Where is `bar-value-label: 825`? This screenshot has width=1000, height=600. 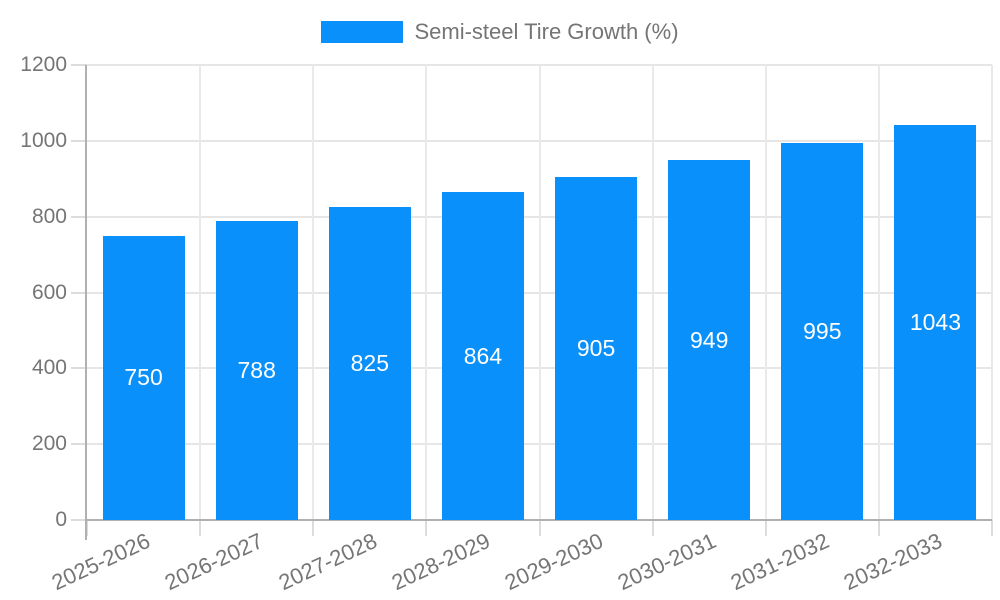
bar-value-label: 825 is located at coordinates (369, 363).